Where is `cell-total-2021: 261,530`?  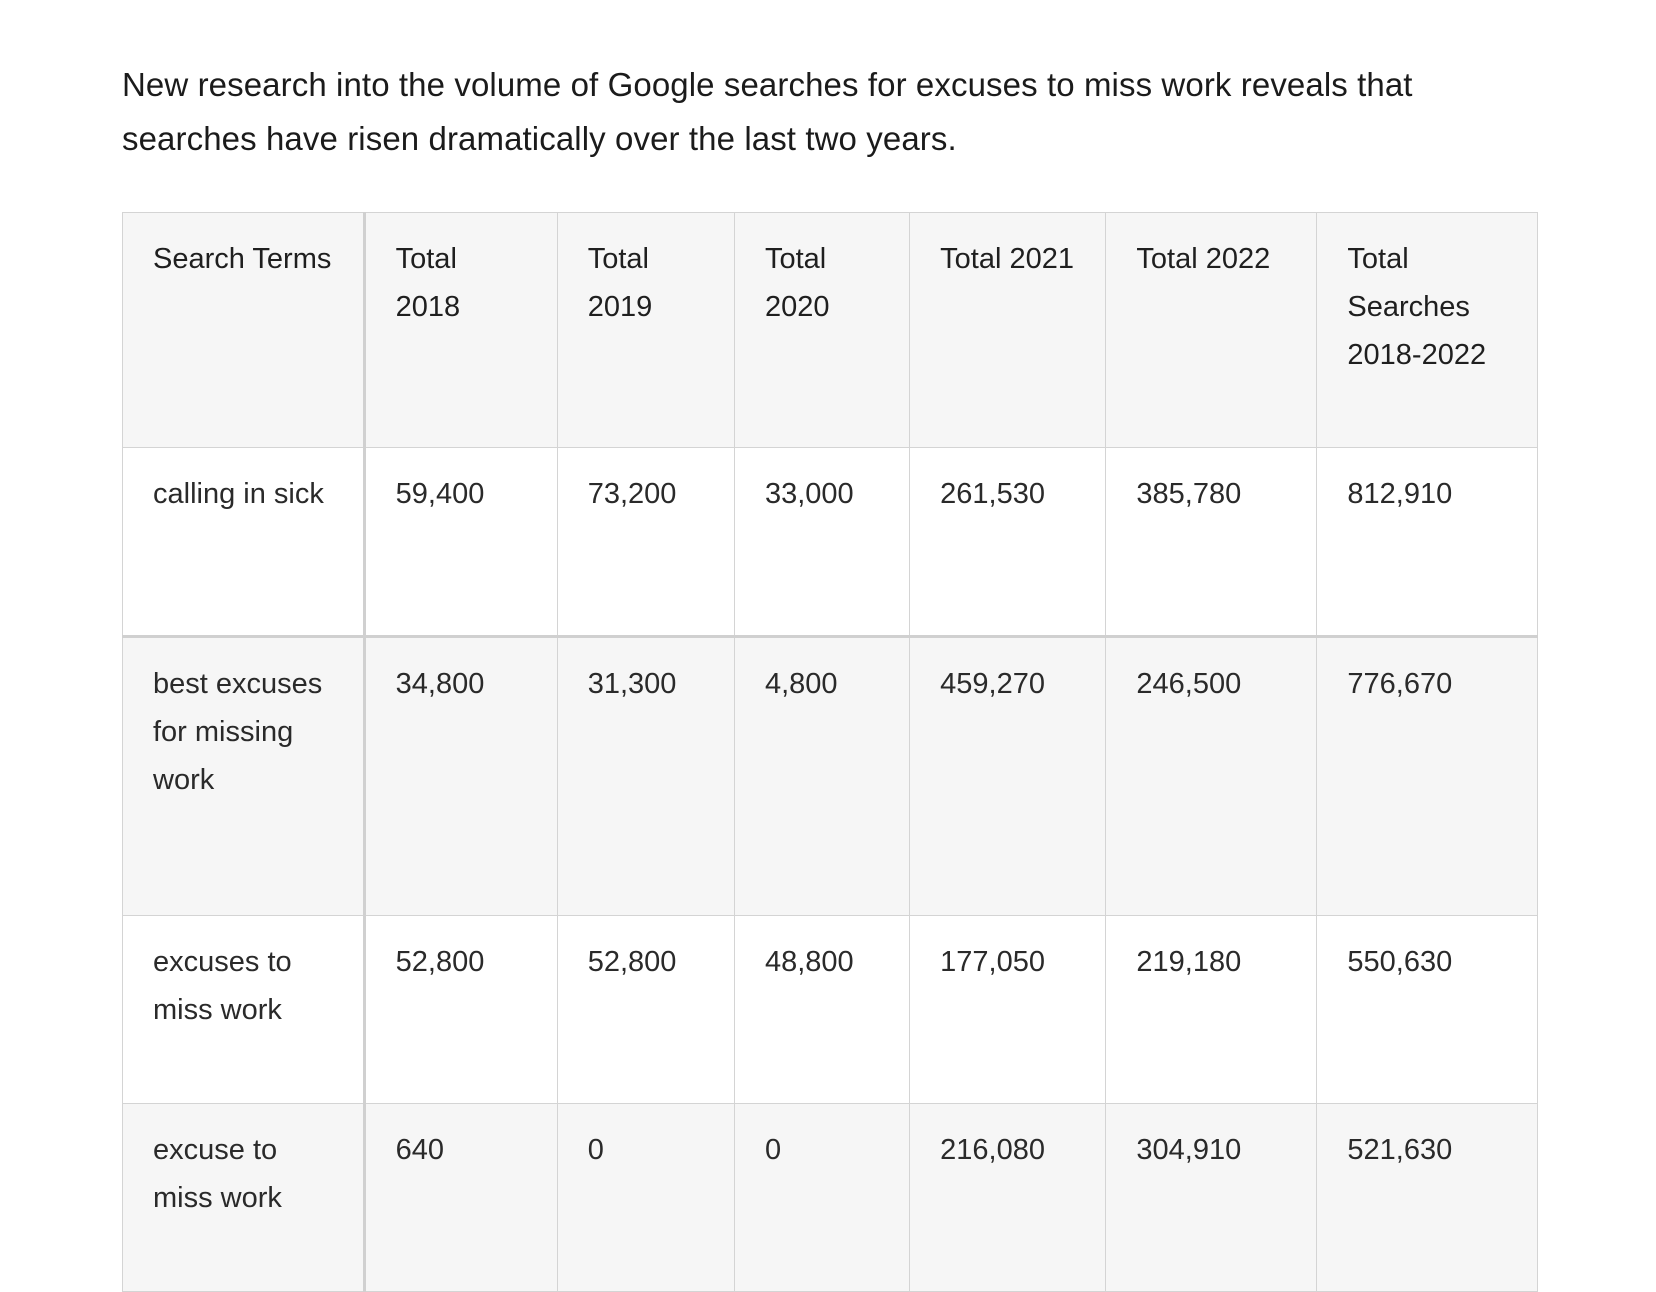 cell-total-2021: 261,530 is located at coordinates (1008, 542).